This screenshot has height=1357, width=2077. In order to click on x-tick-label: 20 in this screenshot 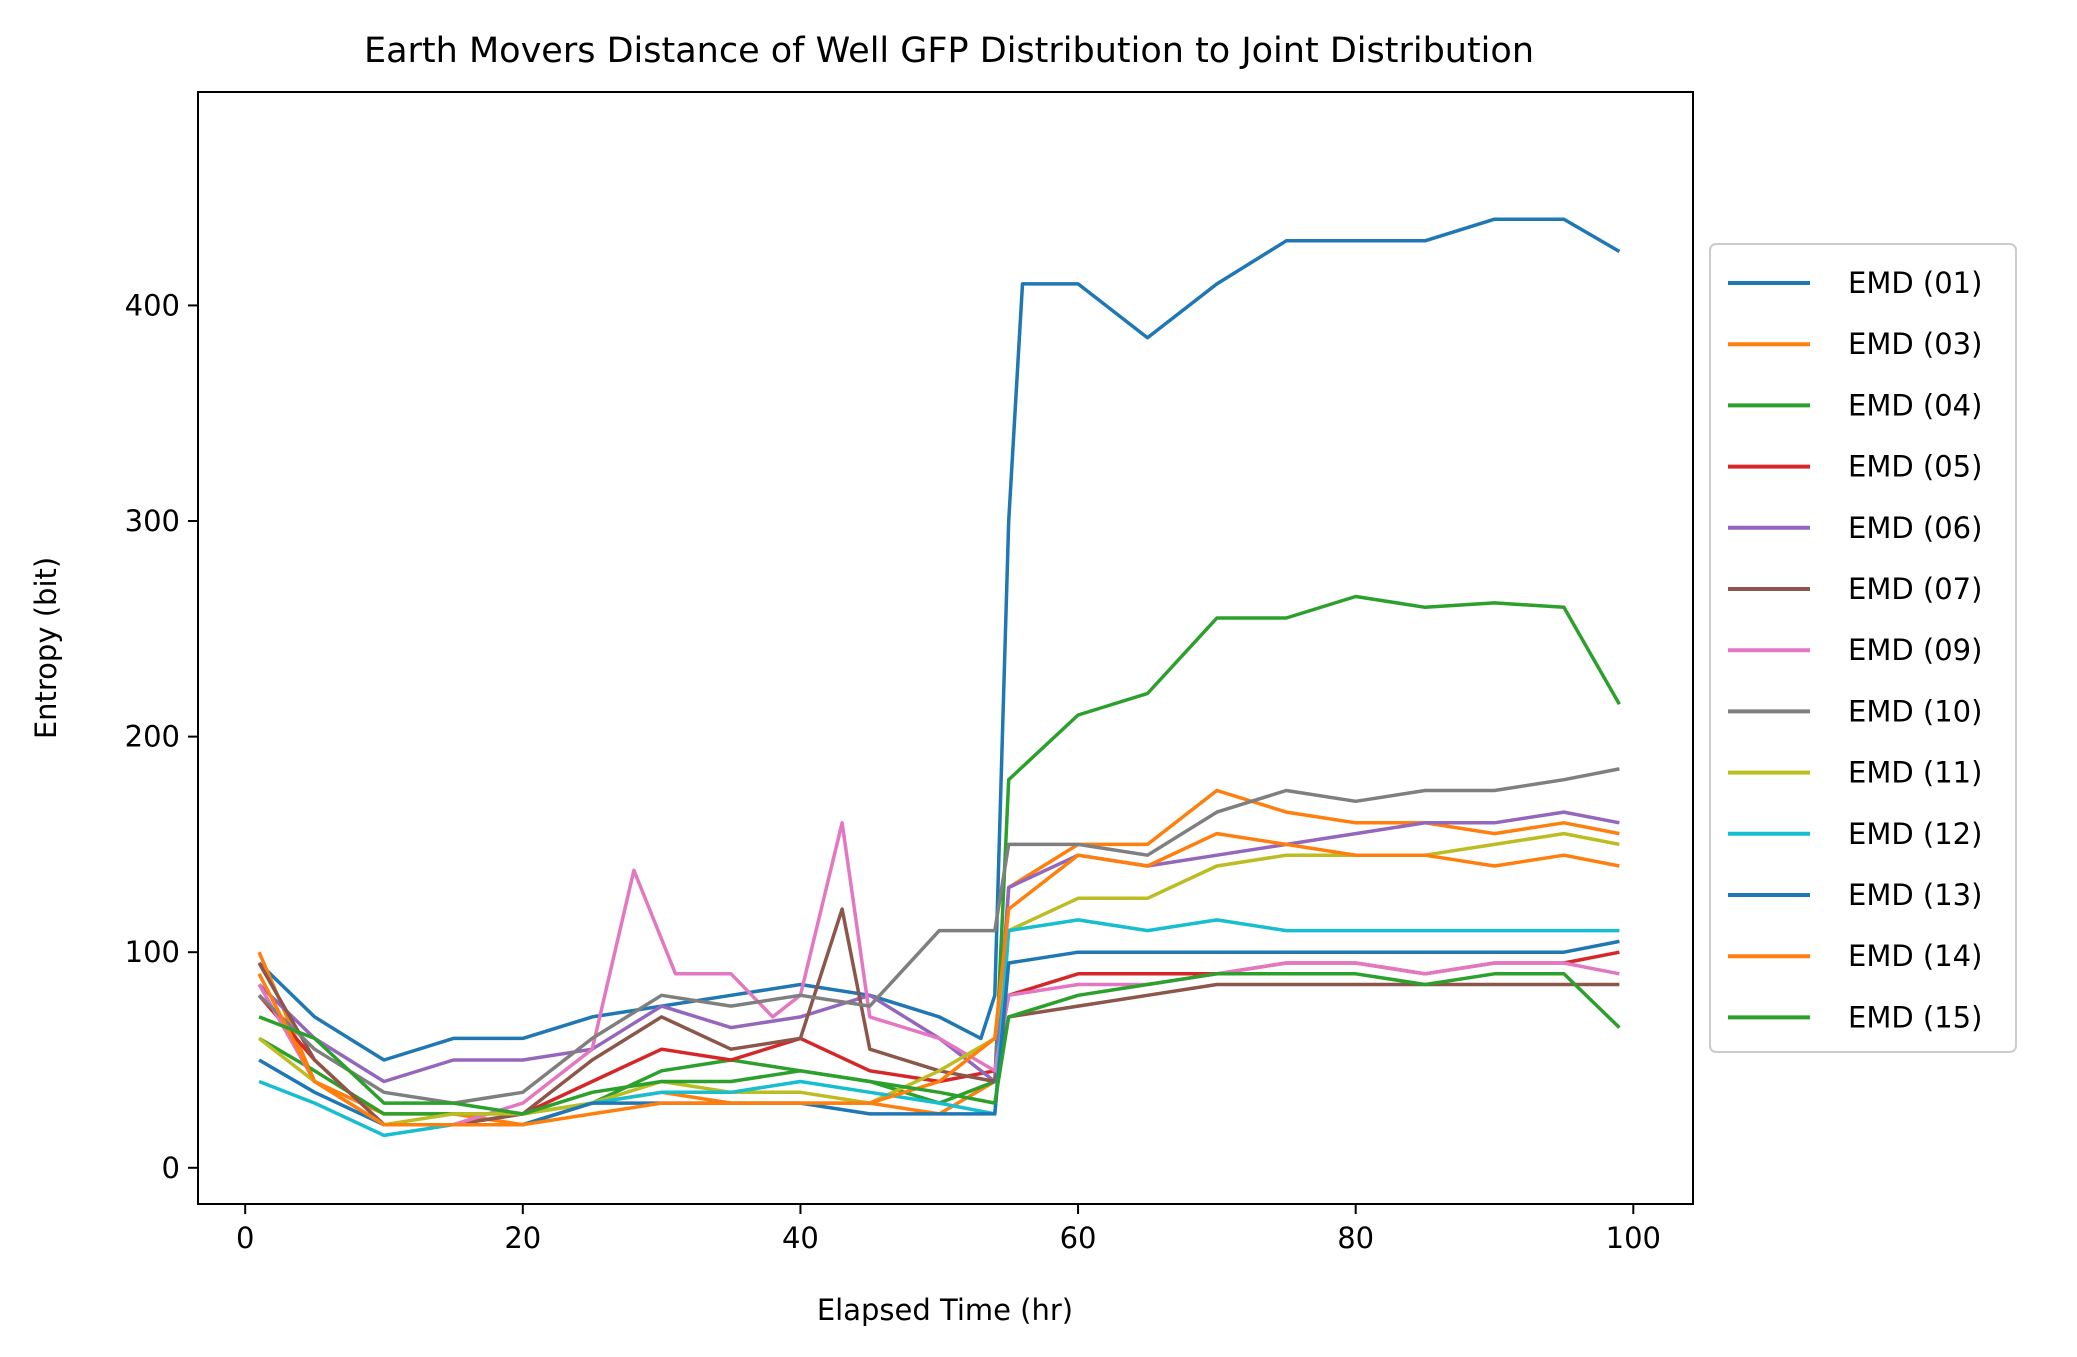, I will do `click(522, 1238)`.